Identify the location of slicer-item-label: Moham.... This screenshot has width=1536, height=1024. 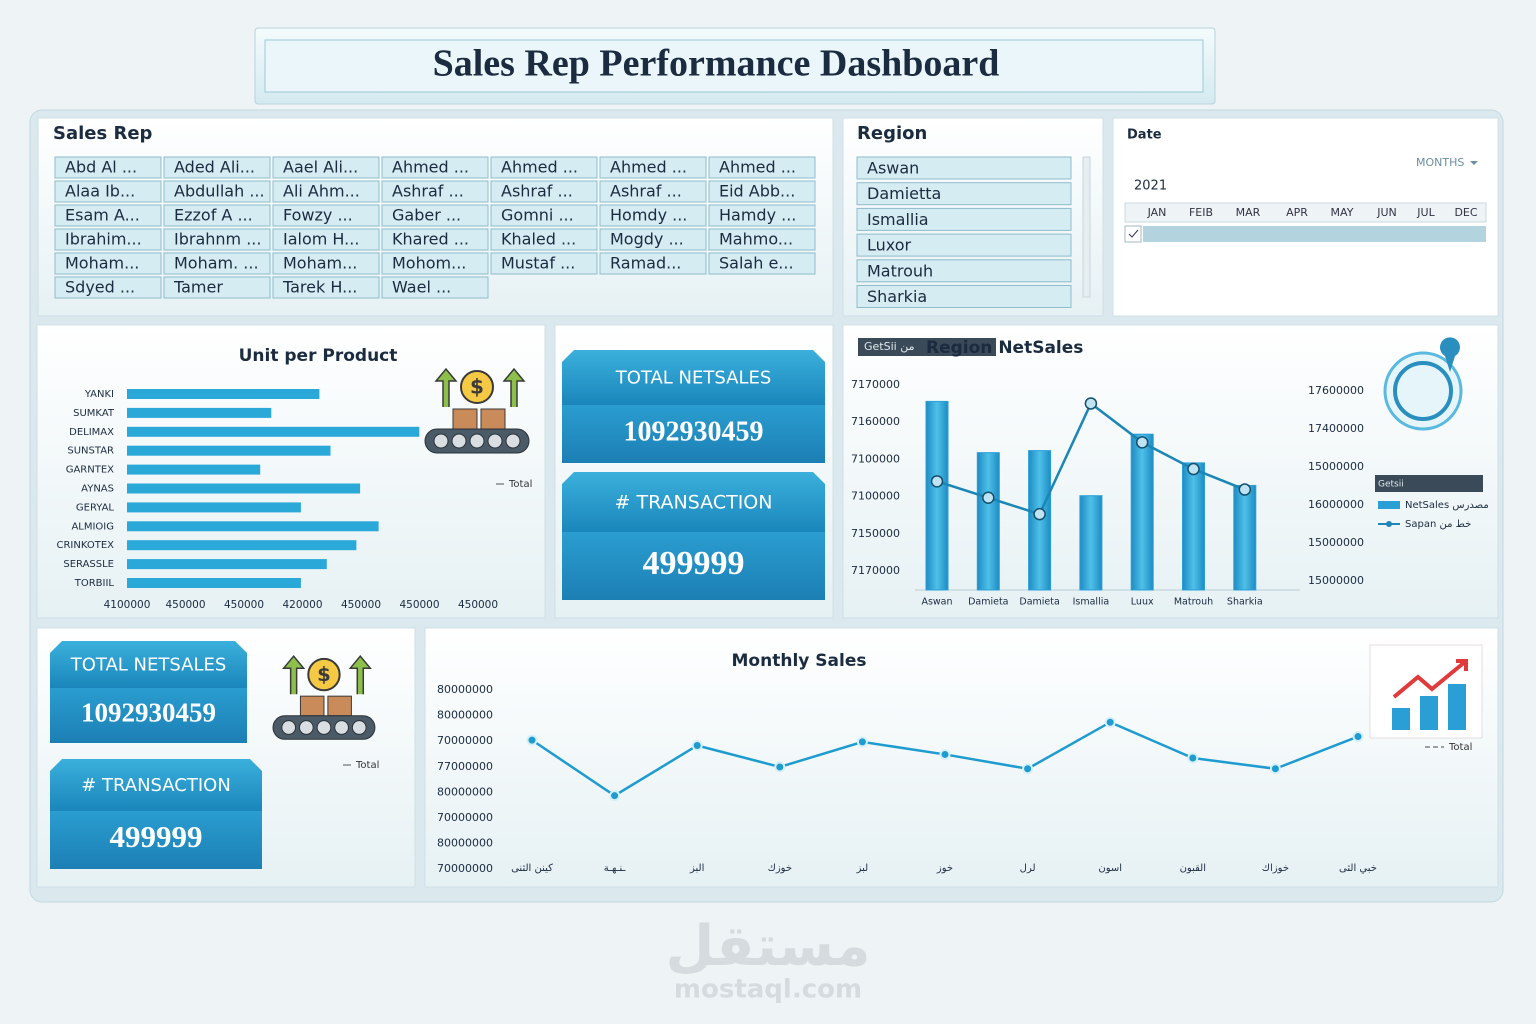
(320, 263).